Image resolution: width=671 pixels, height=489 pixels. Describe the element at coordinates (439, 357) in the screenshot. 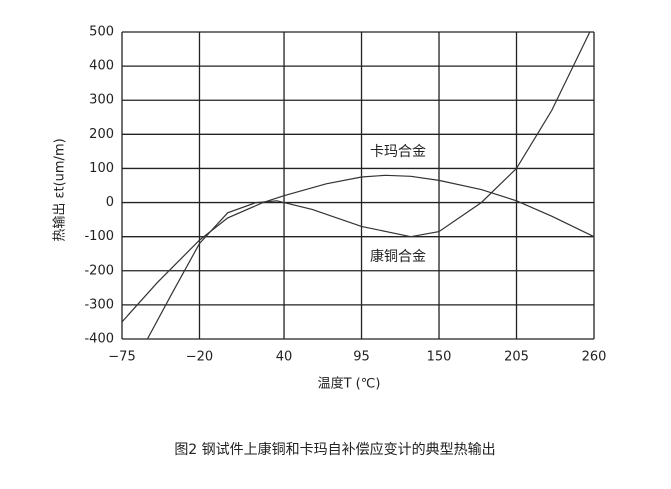

I see `x-tick-label: 150` at that location.